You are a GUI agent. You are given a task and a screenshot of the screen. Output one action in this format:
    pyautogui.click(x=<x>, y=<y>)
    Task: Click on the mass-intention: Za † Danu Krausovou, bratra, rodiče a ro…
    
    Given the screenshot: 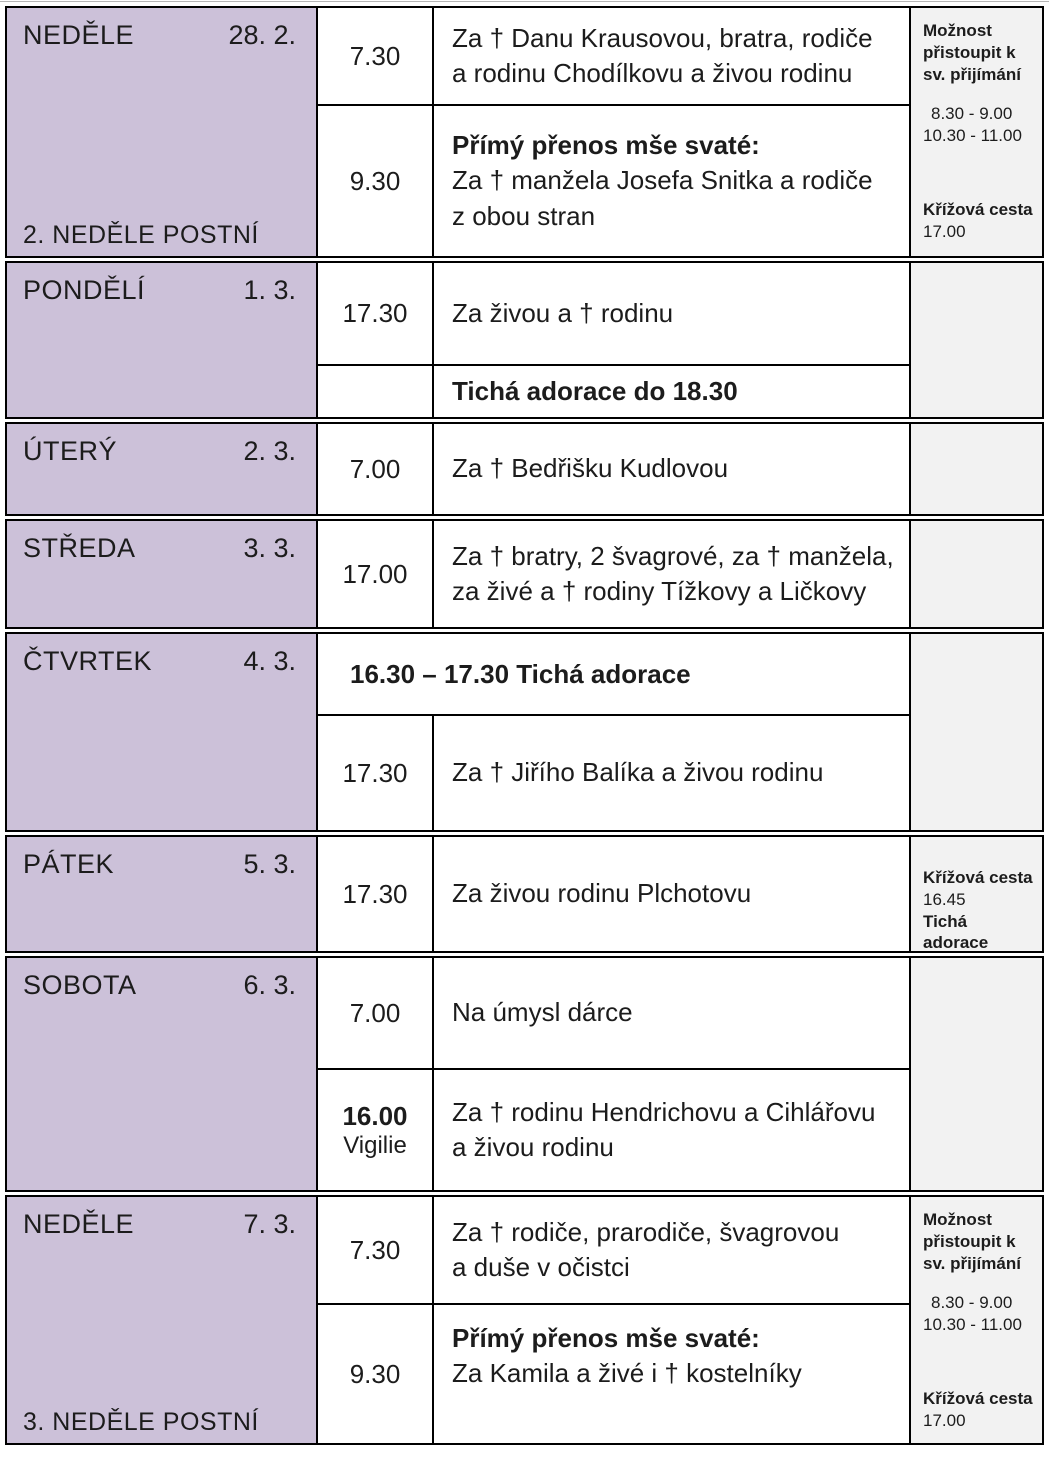 What is the action you would take?
    pyautogui.click(x=671, y=56)
    